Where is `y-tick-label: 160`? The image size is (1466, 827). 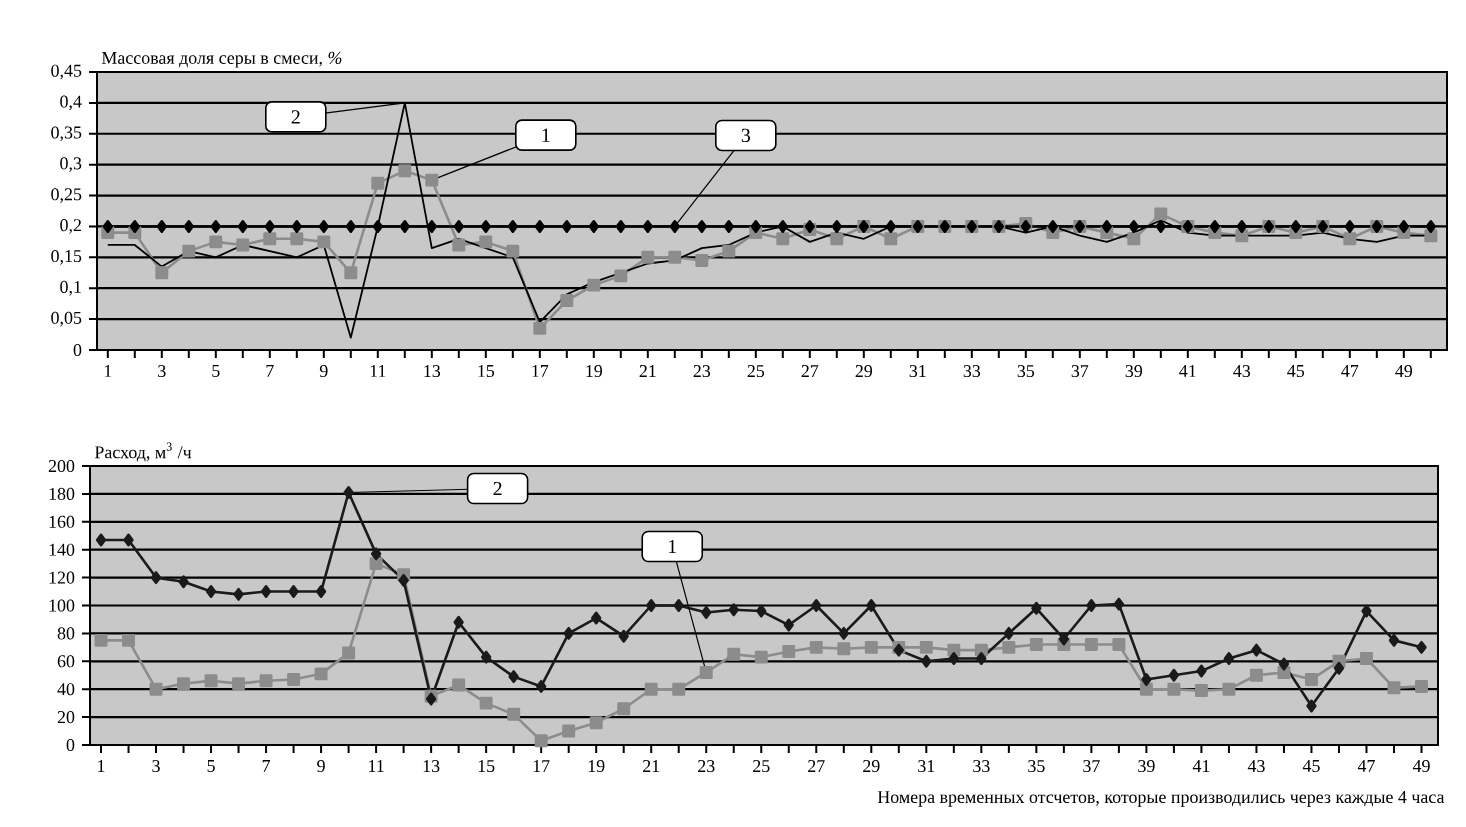 y-tick-label: 160 is located at coordinates (62, 521).